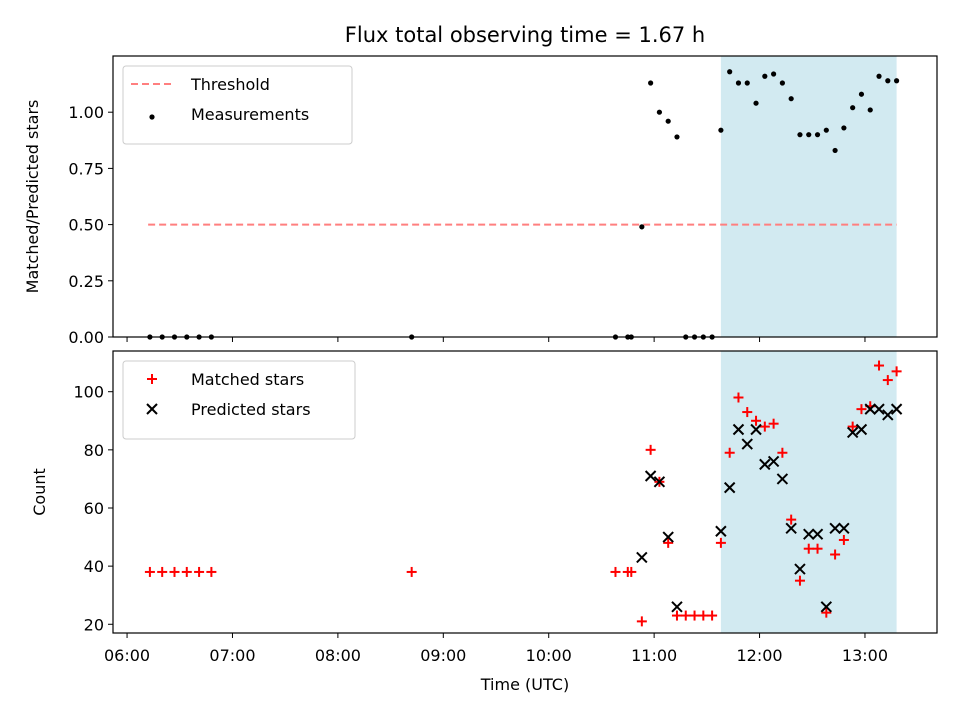 The image size is (960, 720). What do you see at coordinates (86, 337) in the screenshot?
I see `y-tick-label: 0.00` at bounding box center [86, 337].